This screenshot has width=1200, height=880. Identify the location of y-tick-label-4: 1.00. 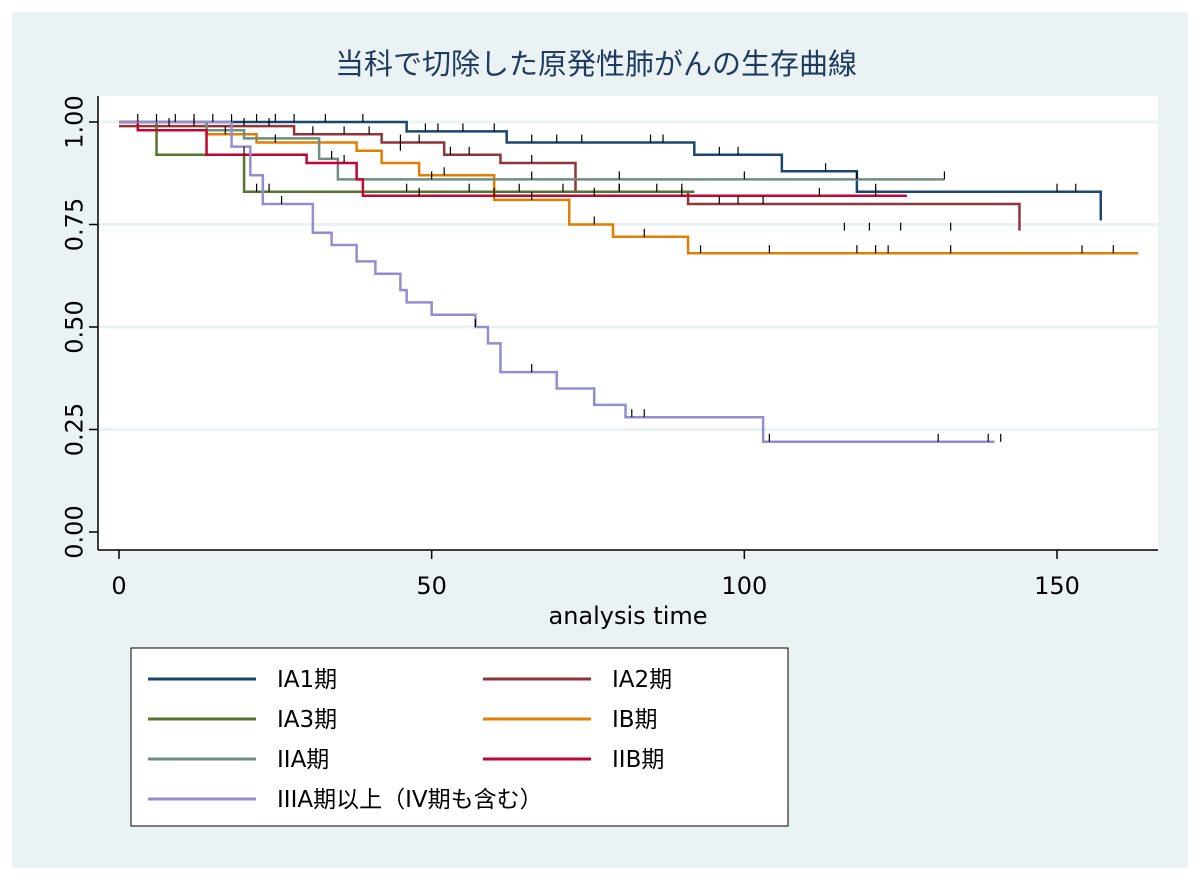
(74, 121).